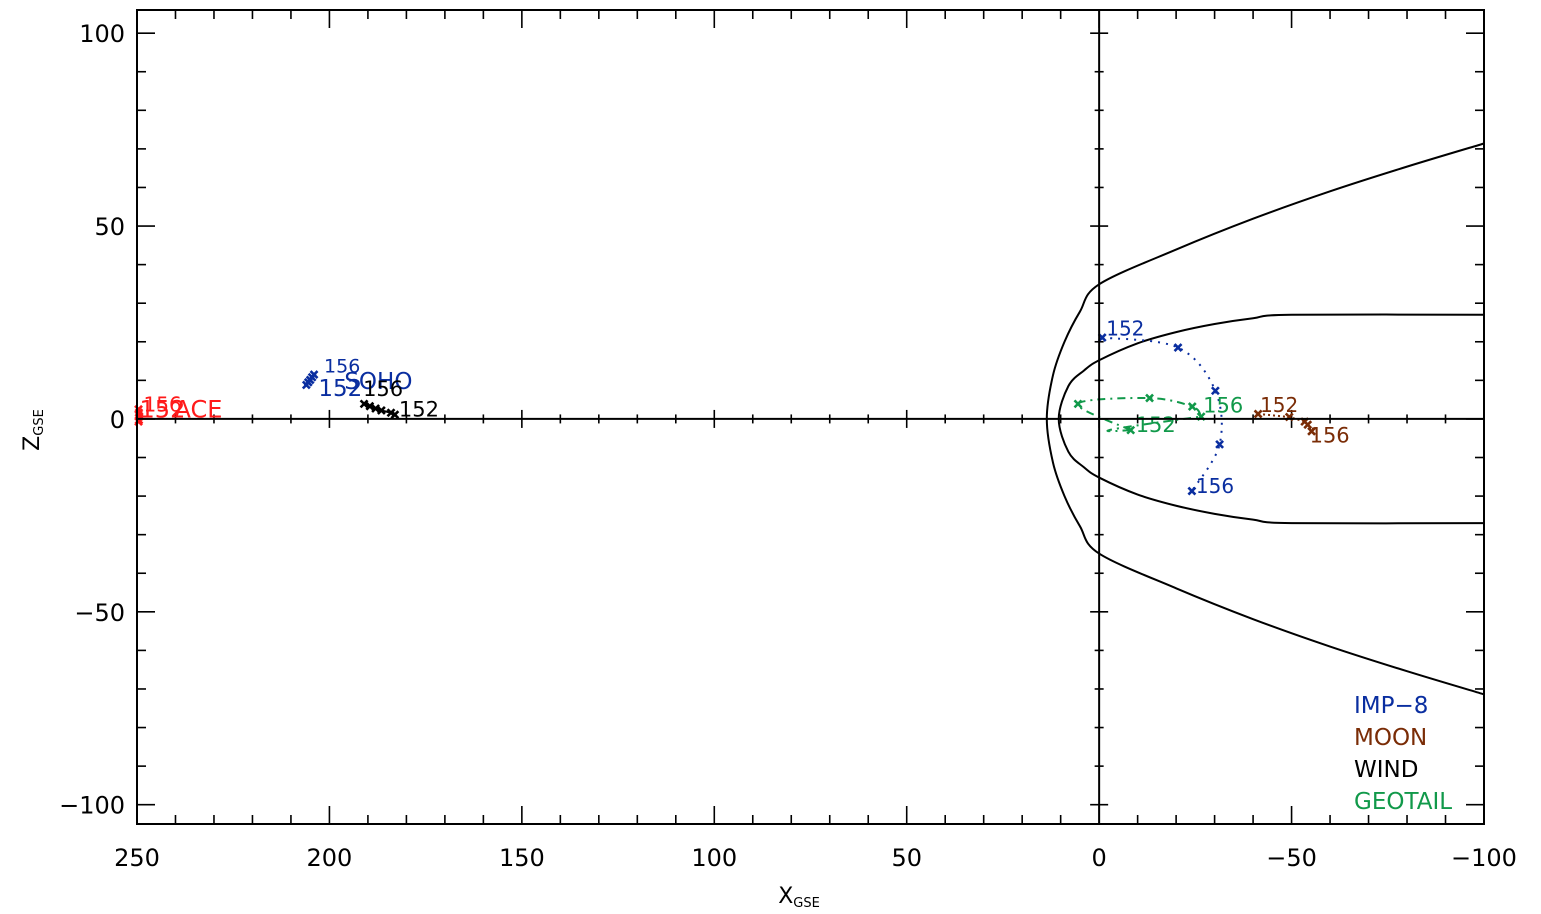 This screenshot has height=914, width=1541. Describe the element at coordinates (522, 858) in the screenshot. I see `x-tick-label: 150` at that location.